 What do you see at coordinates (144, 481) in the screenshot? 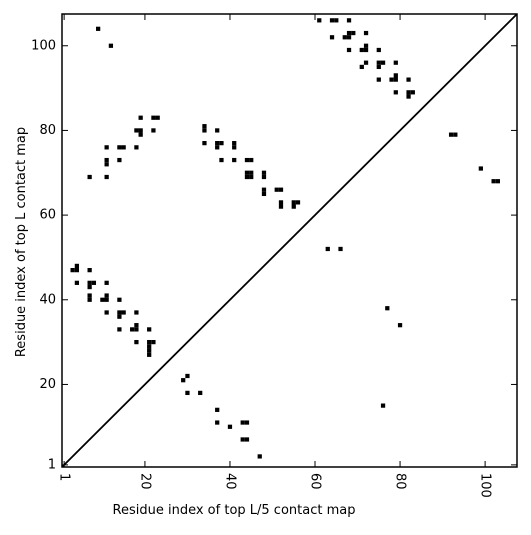
I see `x-tick-label: 20` at bounding box center [144, 481].